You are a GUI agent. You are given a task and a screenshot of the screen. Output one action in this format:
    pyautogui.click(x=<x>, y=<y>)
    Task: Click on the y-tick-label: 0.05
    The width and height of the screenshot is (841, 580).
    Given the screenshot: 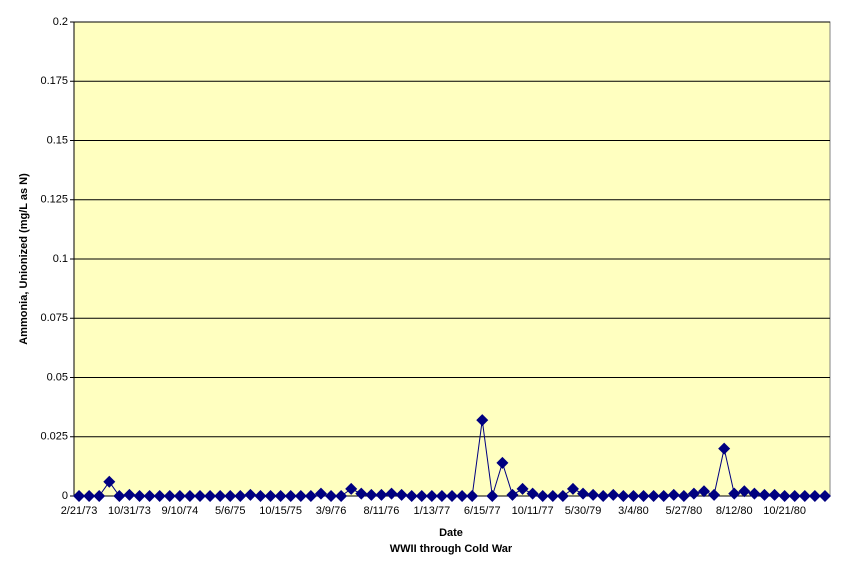 What is the action you would take?
    pyautogui.click(x=57, y=377)
    